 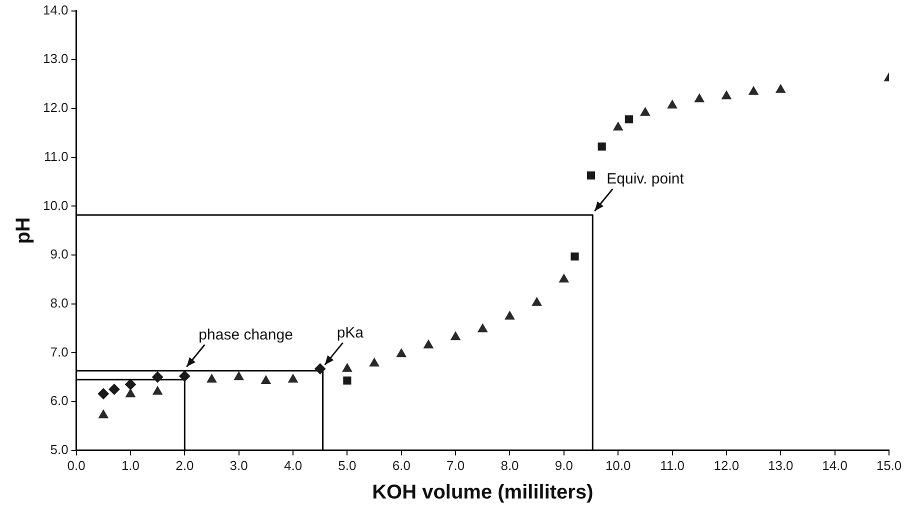 What do you see at coordinates (59, 400) in the screenshot?
I see `y-tick-label: 6.0` at bounding box center [59, 400].